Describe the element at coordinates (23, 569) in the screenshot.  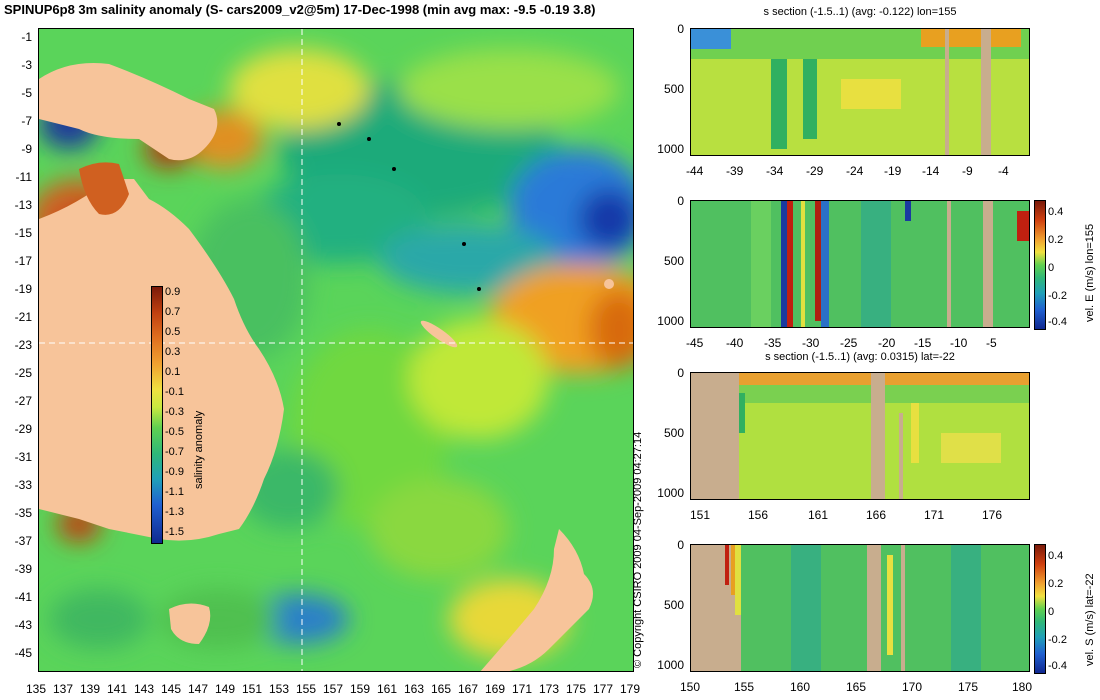
I see `map-y-tick: -39` at that location.